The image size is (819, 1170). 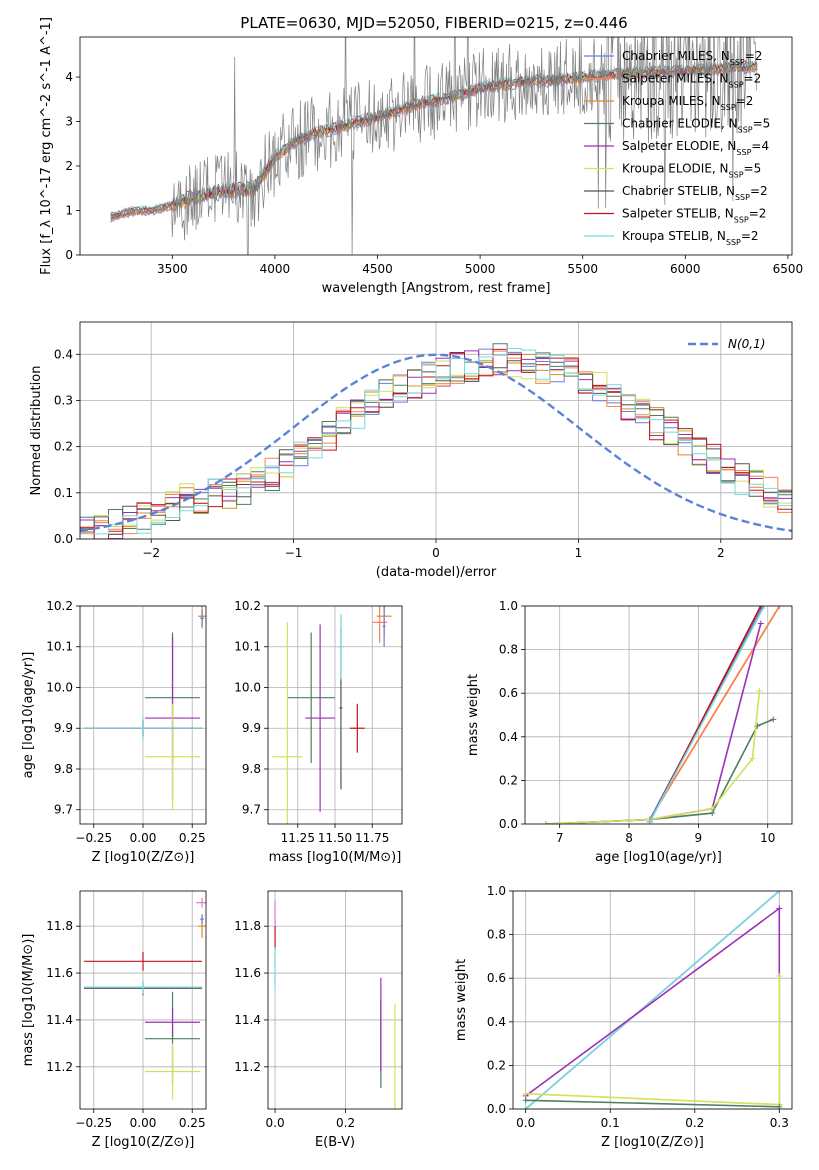 I want to click on y-tick-label: 0.1, so click(x=63, y=493).